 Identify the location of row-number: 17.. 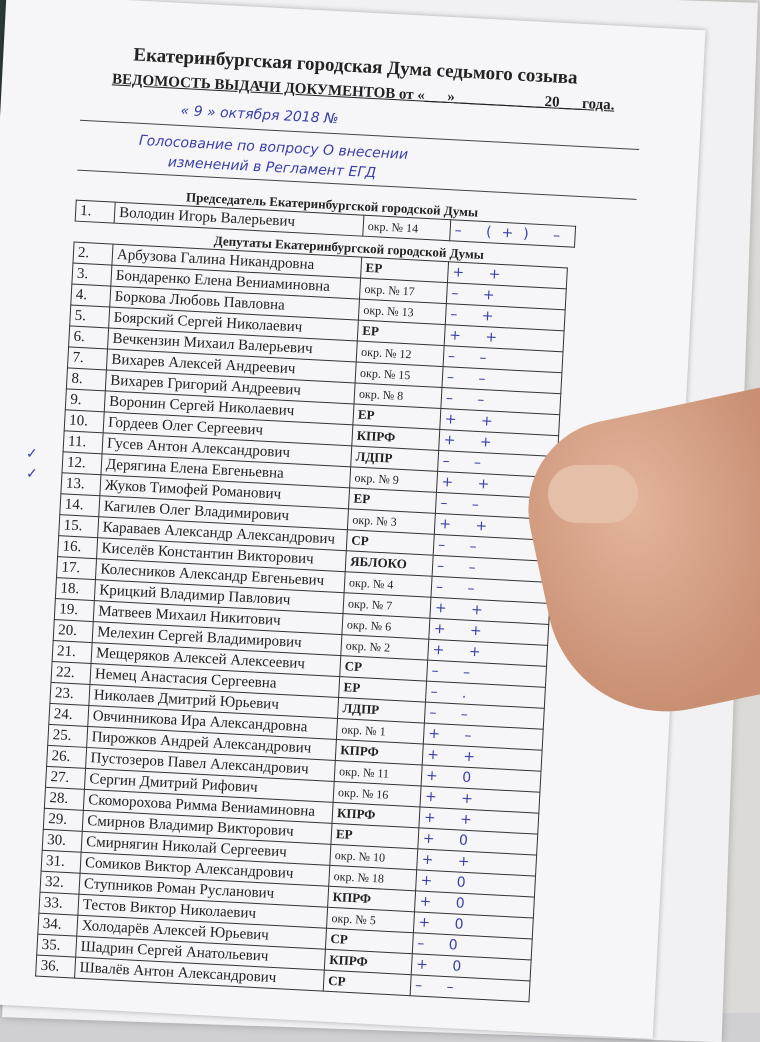
(76, 568).